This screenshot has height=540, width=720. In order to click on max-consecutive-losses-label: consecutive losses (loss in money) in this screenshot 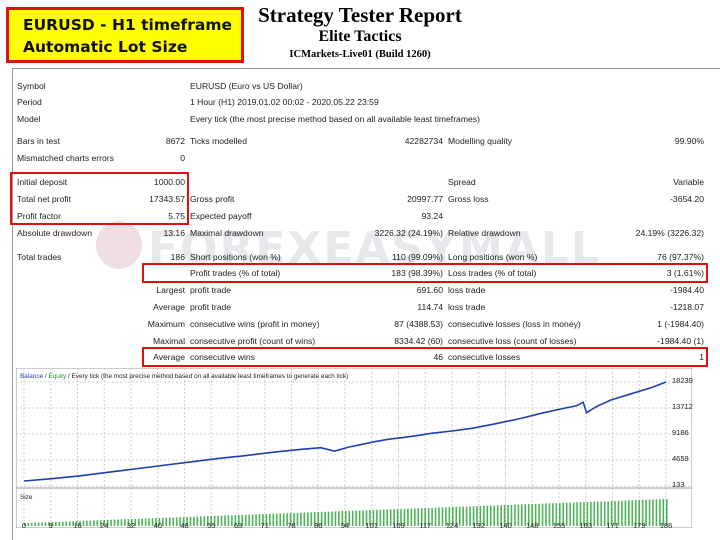, I will do `click(514, 324)`.